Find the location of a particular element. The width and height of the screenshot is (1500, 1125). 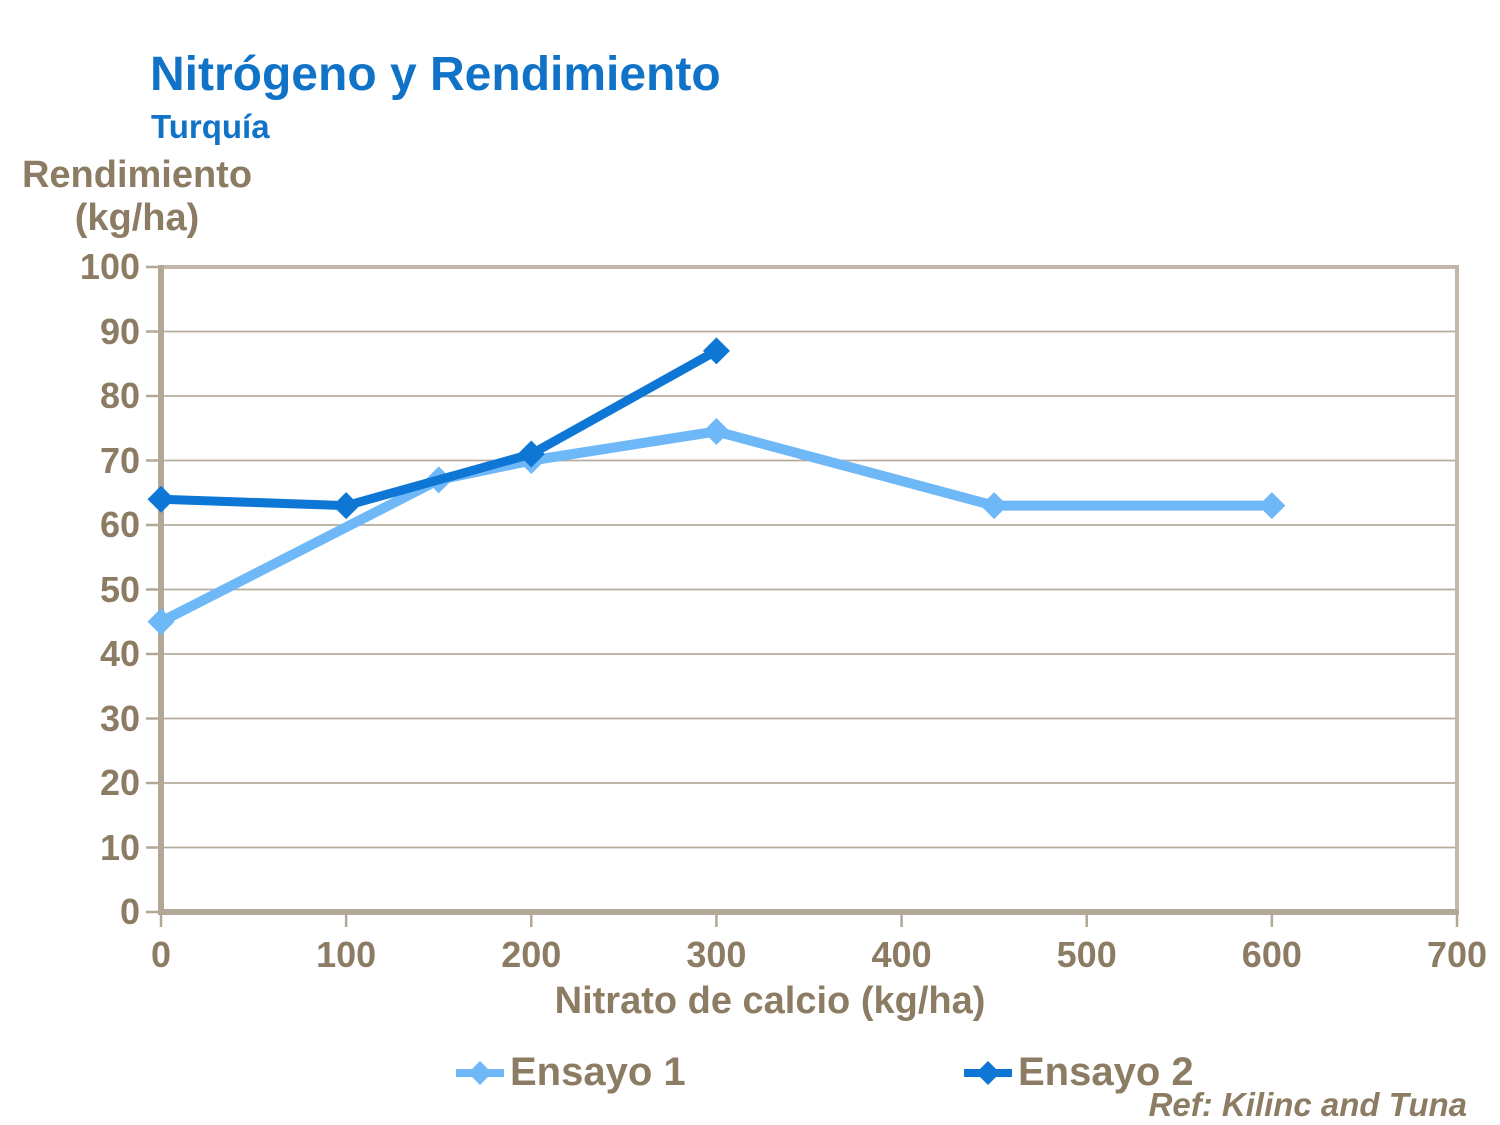

y-tick-label: 30 is located at coordinates (119, 718).